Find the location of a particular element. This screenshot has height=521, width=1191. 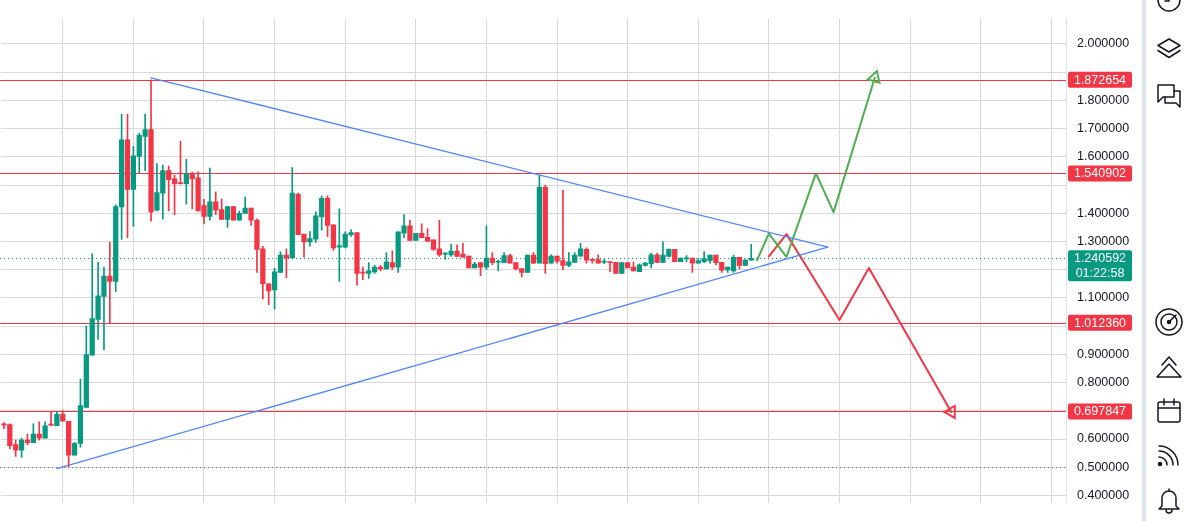

ref-line-label: 0.697847 is located at coordinates (1100, 411).